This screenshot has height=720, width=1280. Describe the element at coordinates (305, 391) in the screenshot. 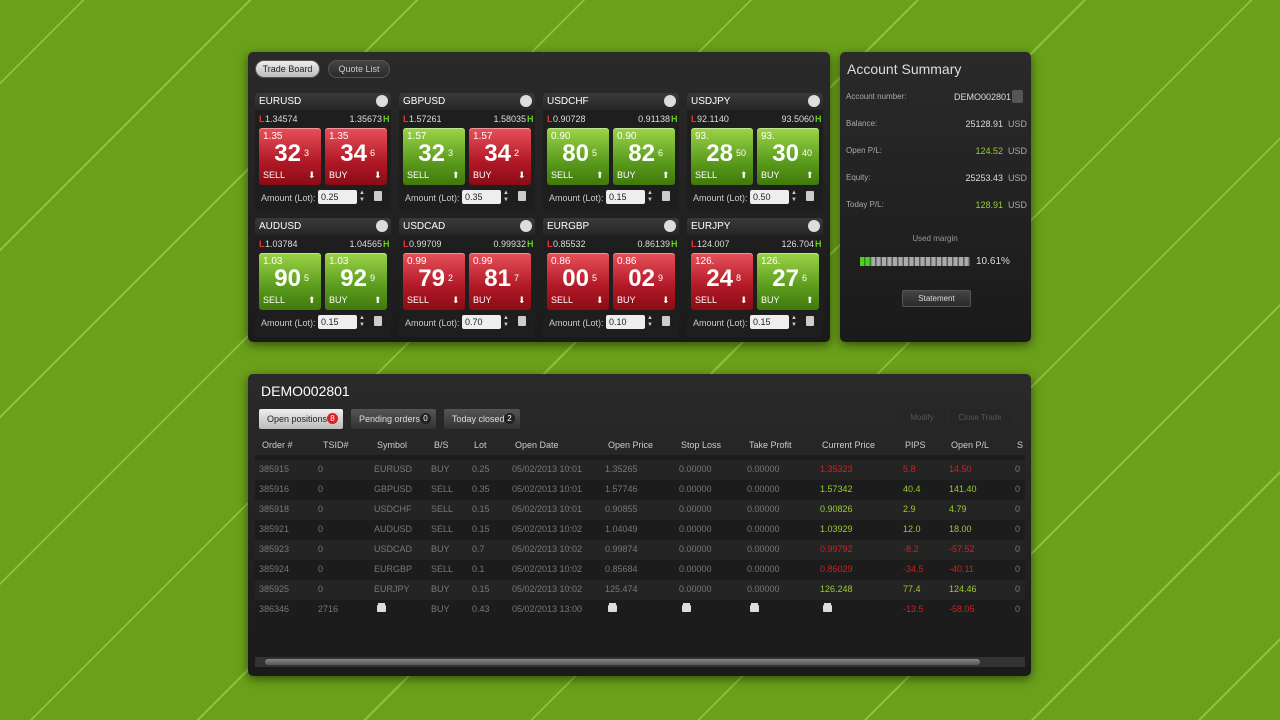

I see `positions-title: DEMO002801` at that location.